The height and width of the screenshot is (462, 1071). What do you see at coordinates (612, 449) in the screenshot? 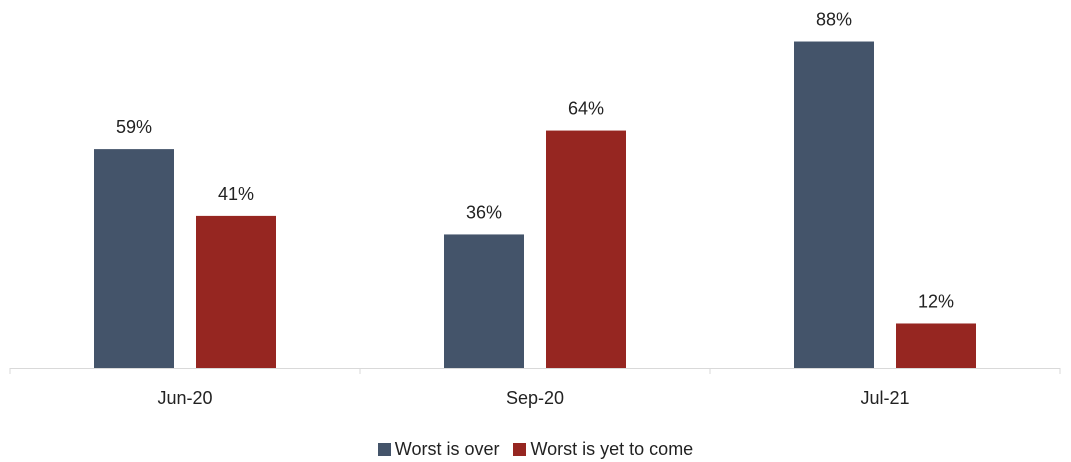
I see `legend-label-worst-is-yet-to-come: Worst is yet to come` at bounding box center [612, 449].